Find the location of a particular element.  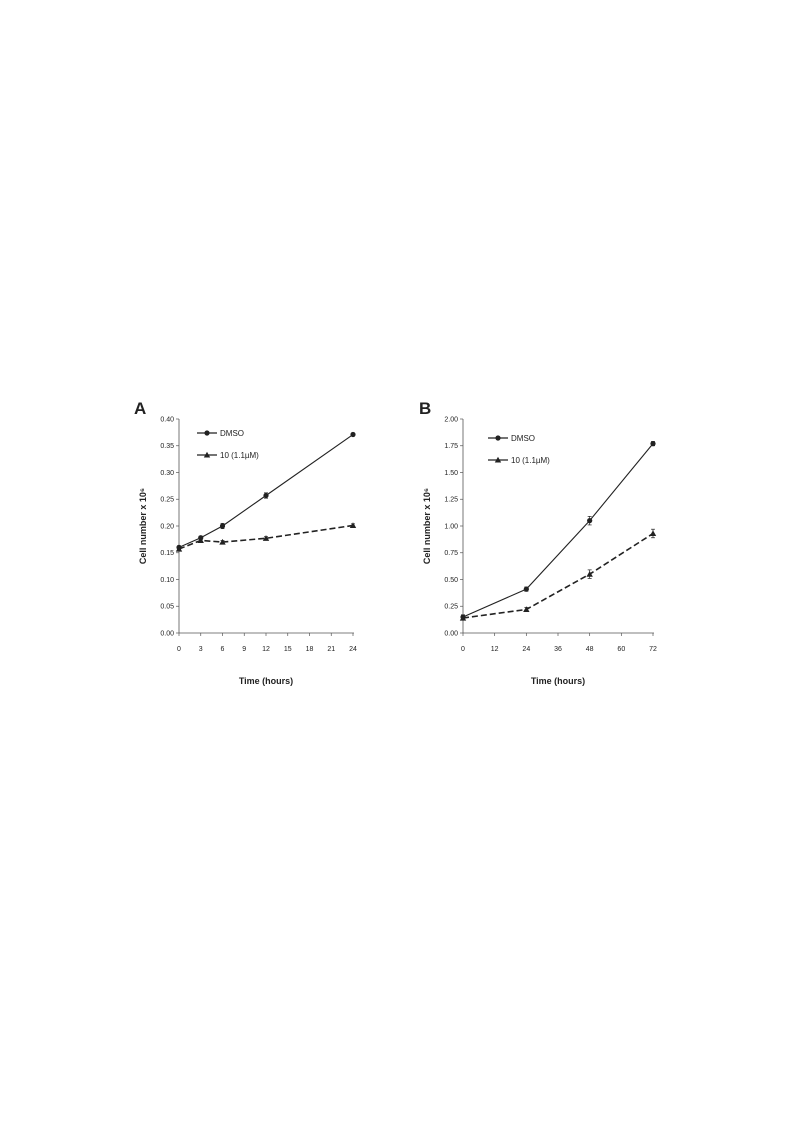

panel-a-series-line-dmso is located at coordinates (266, 491).